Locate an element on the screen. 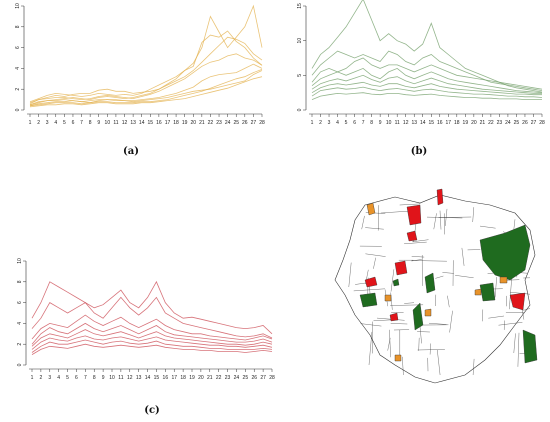  x-tick-label: 16 is located at coordinates (440, 123).